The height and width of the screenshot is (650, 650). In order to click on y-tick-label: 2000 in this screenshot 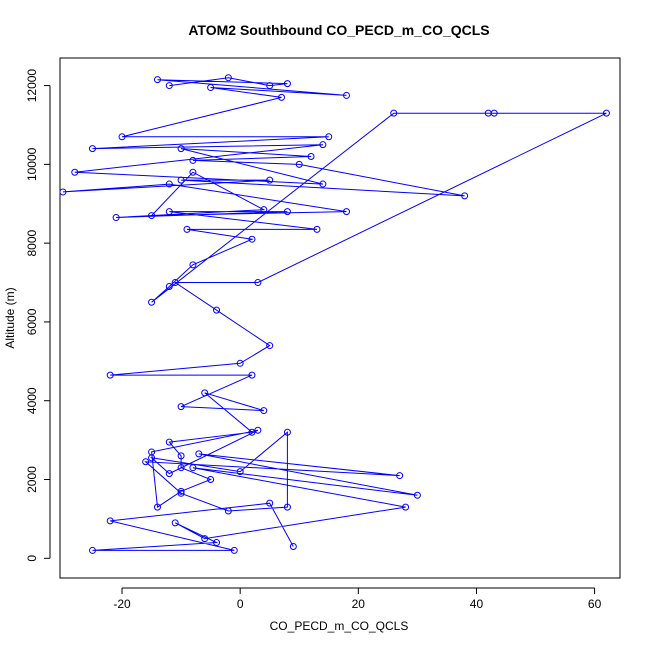, I will do `click(32, 479)`.